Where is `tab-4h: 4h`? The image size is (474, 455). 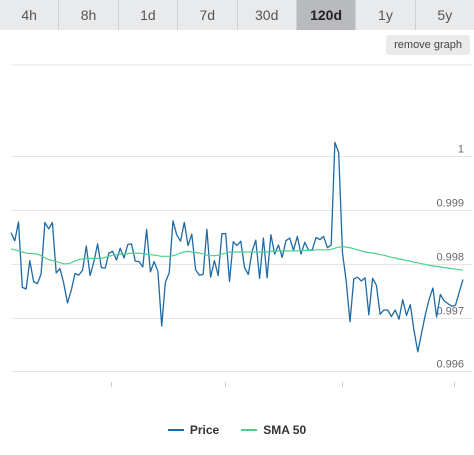 tab-4h: 4h is located at coordinates (30, 15).